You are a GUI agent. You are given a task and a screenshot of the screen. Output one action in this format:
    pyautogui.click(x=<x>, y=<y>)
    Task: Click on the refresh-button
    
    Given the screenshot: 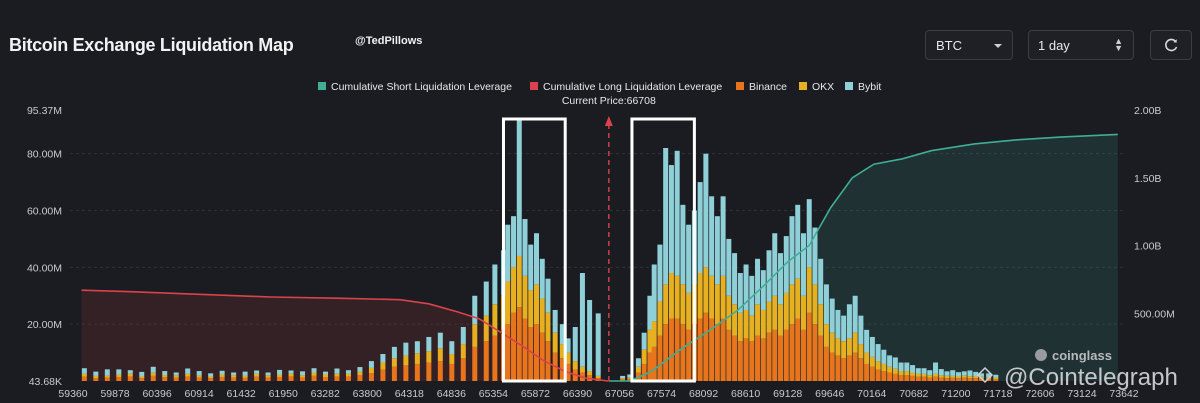 What is the action you would take?
    pyautogui.click(x=1171, y=45)
    